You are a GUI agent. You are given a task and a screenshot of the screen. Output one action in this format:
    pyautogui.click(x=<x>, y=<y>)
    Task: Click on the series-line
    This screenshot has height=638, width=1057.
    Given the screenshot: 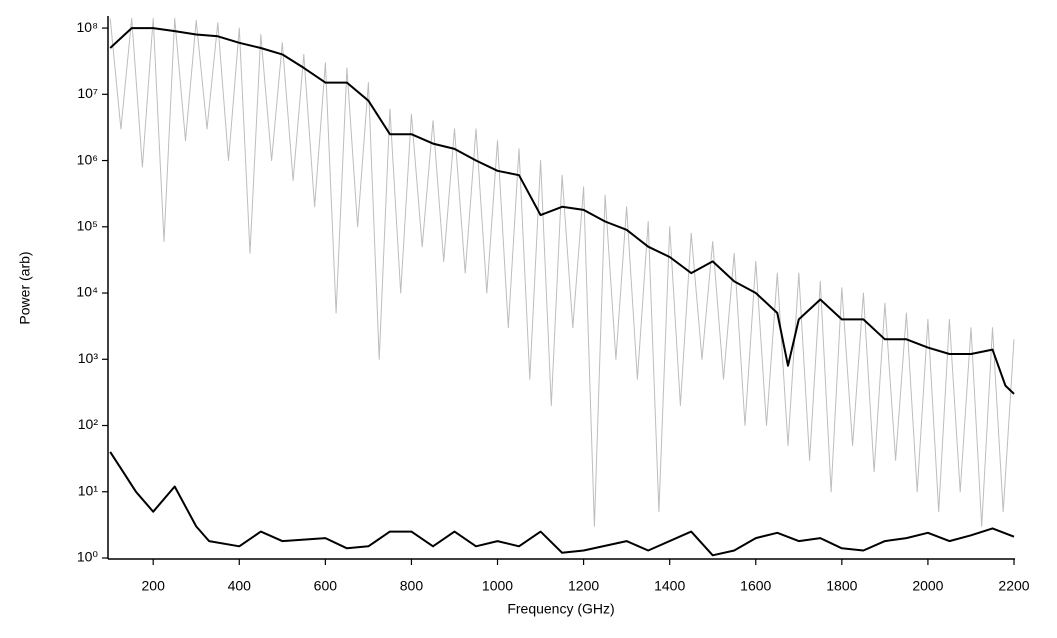 What is the action you would take?
    pyautogui.click(x=562, y=504)
    